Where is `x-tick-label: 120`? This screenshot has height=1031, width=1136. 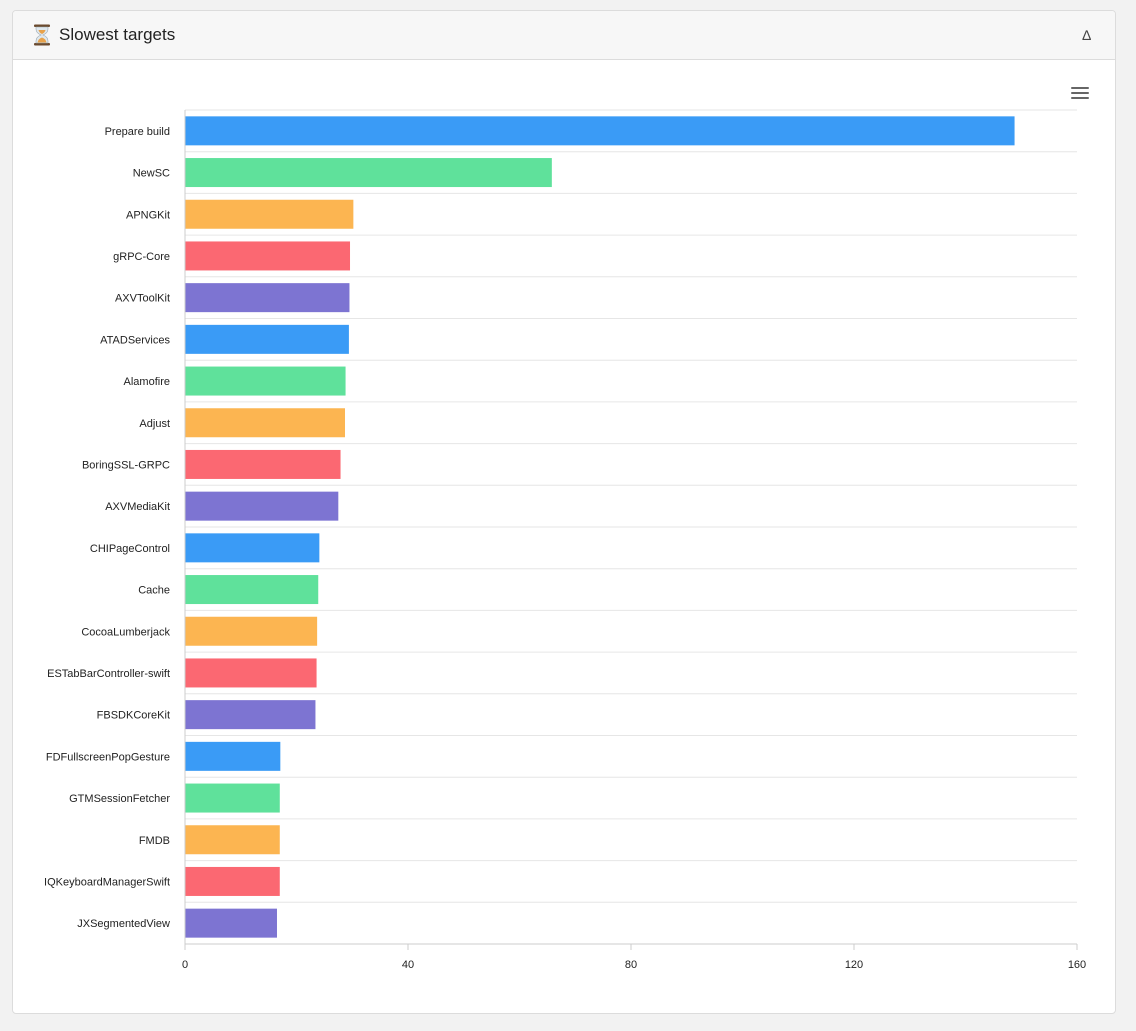
x-tick-label: 120 is located at coordinates (854, 965).